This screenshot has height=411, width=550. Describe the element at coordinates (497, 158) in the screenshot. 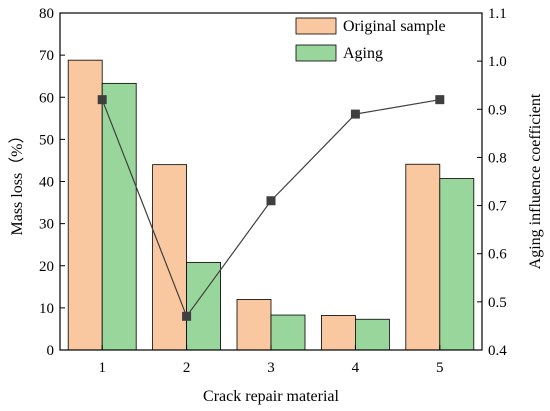

I see `y2-tick-label-0.8: 0.8` at that location.